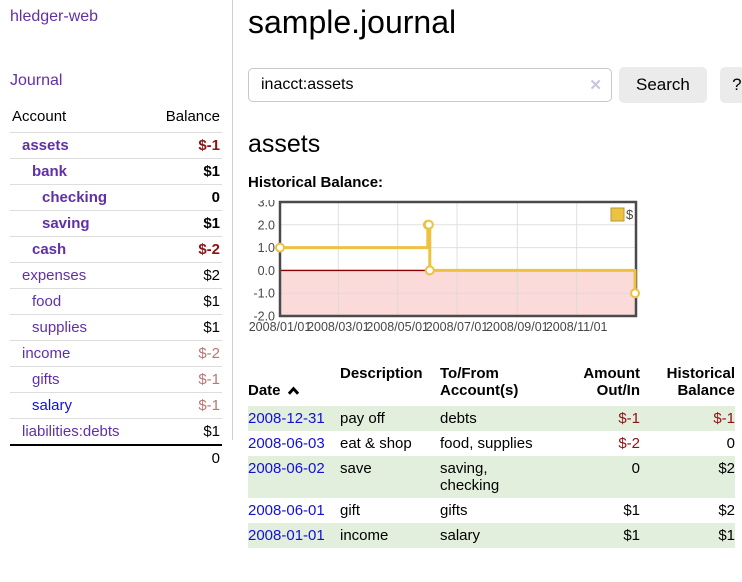  What do you see at coordinates (116, 457) in the screenshot?
I see `accounts-total-row: 0` at bounding box center [116, 457].